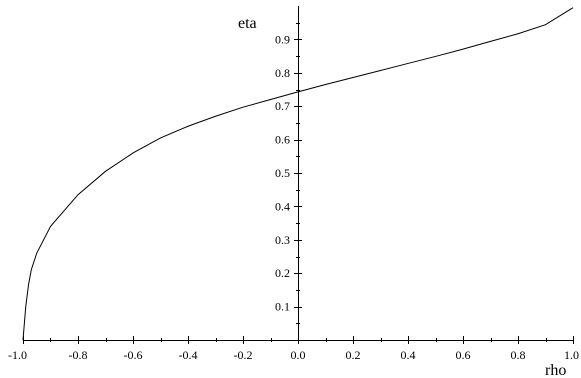 The image size is (581, 378). What do you see at coordinates (282, 240) in the screenshot?
I see `y-tick-label: 0.3` at bounding box center [282, 240].